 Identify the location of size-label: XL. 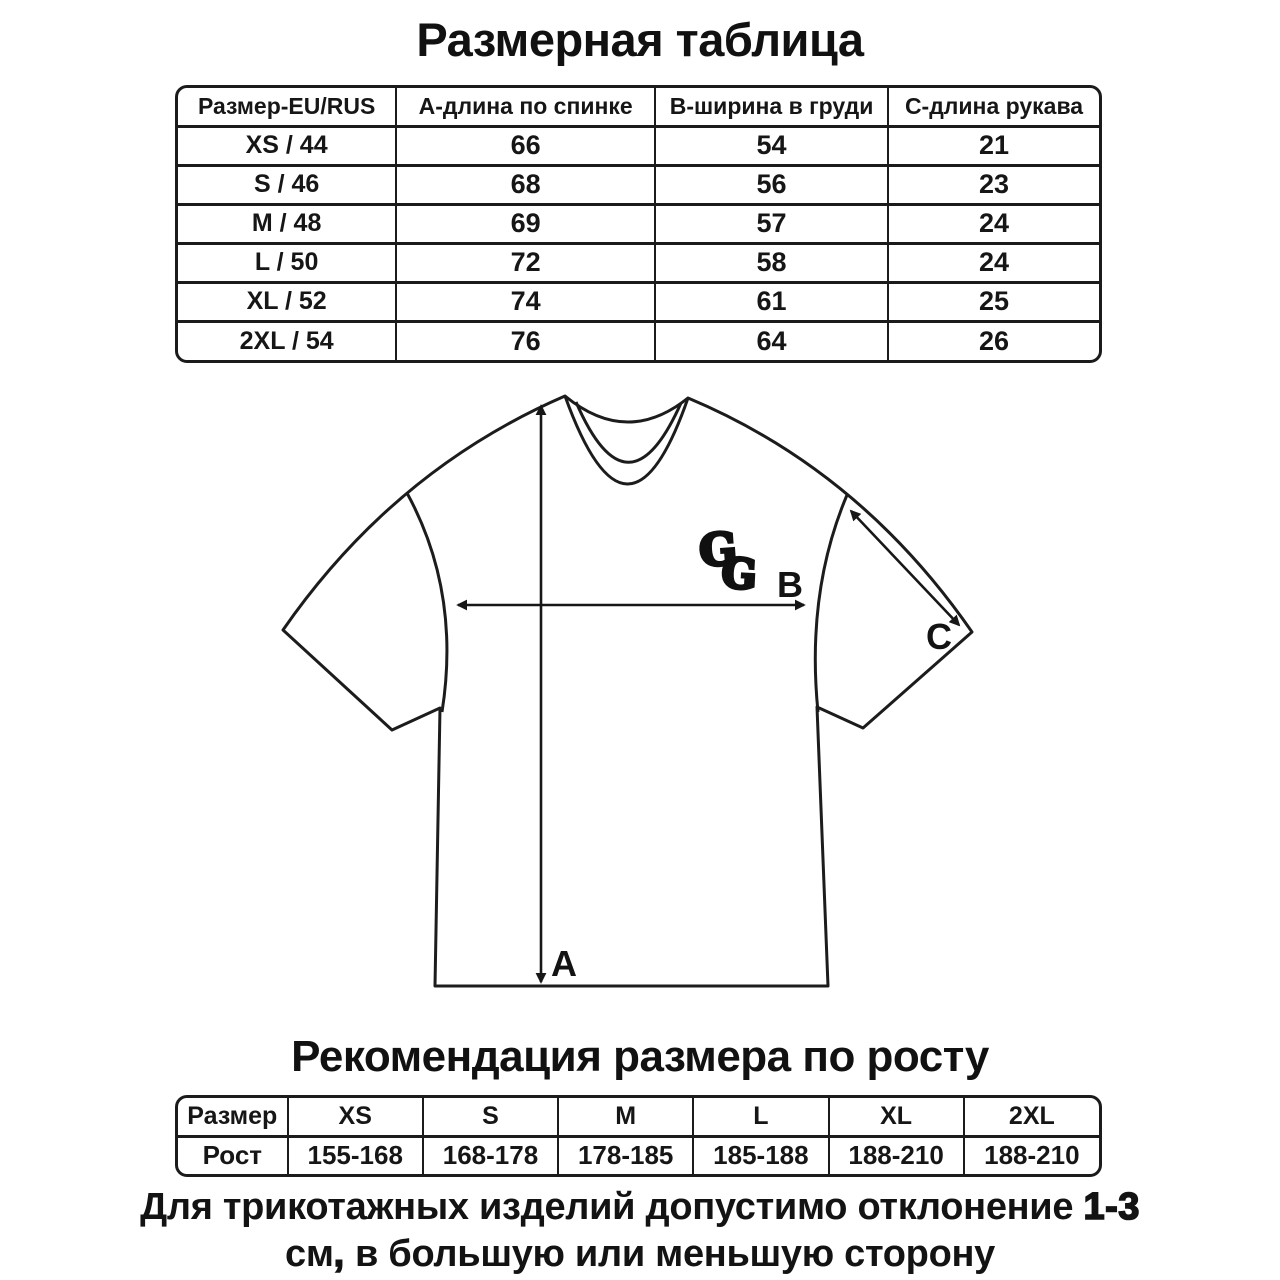
(895, 1117).